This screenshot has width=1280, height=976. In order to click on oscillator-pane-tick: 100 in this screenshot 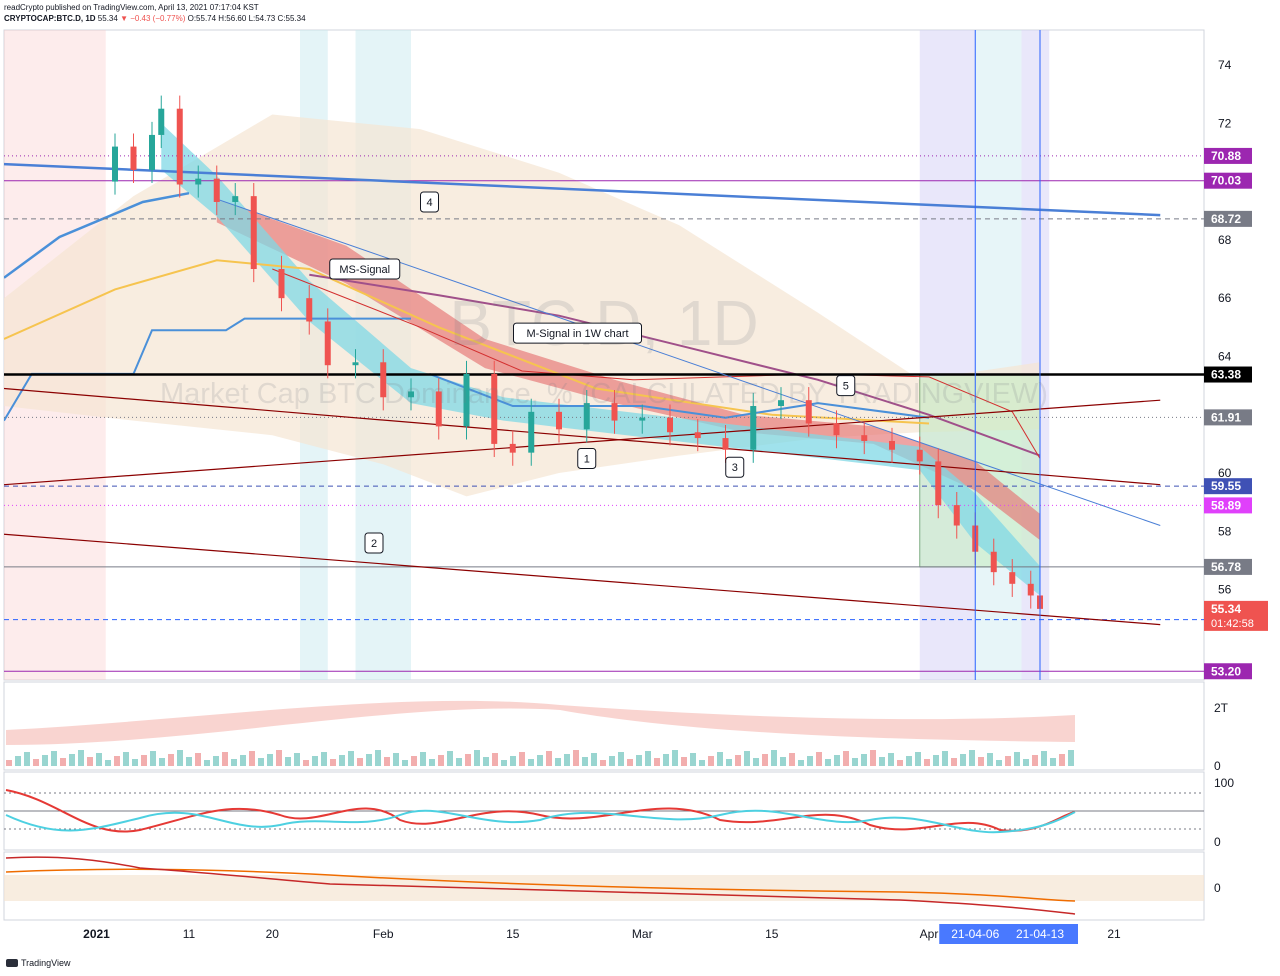, I will do `click(1224, 783)`.